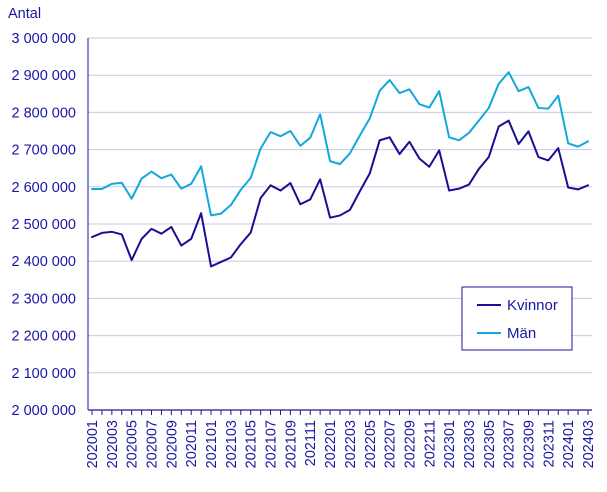 The width and height of the screenshot is (607, 492). What do you see at coordinates (450, 444) in the screenshot?
I see `x-tick-label: 202301` at bounding box center [450, 444].